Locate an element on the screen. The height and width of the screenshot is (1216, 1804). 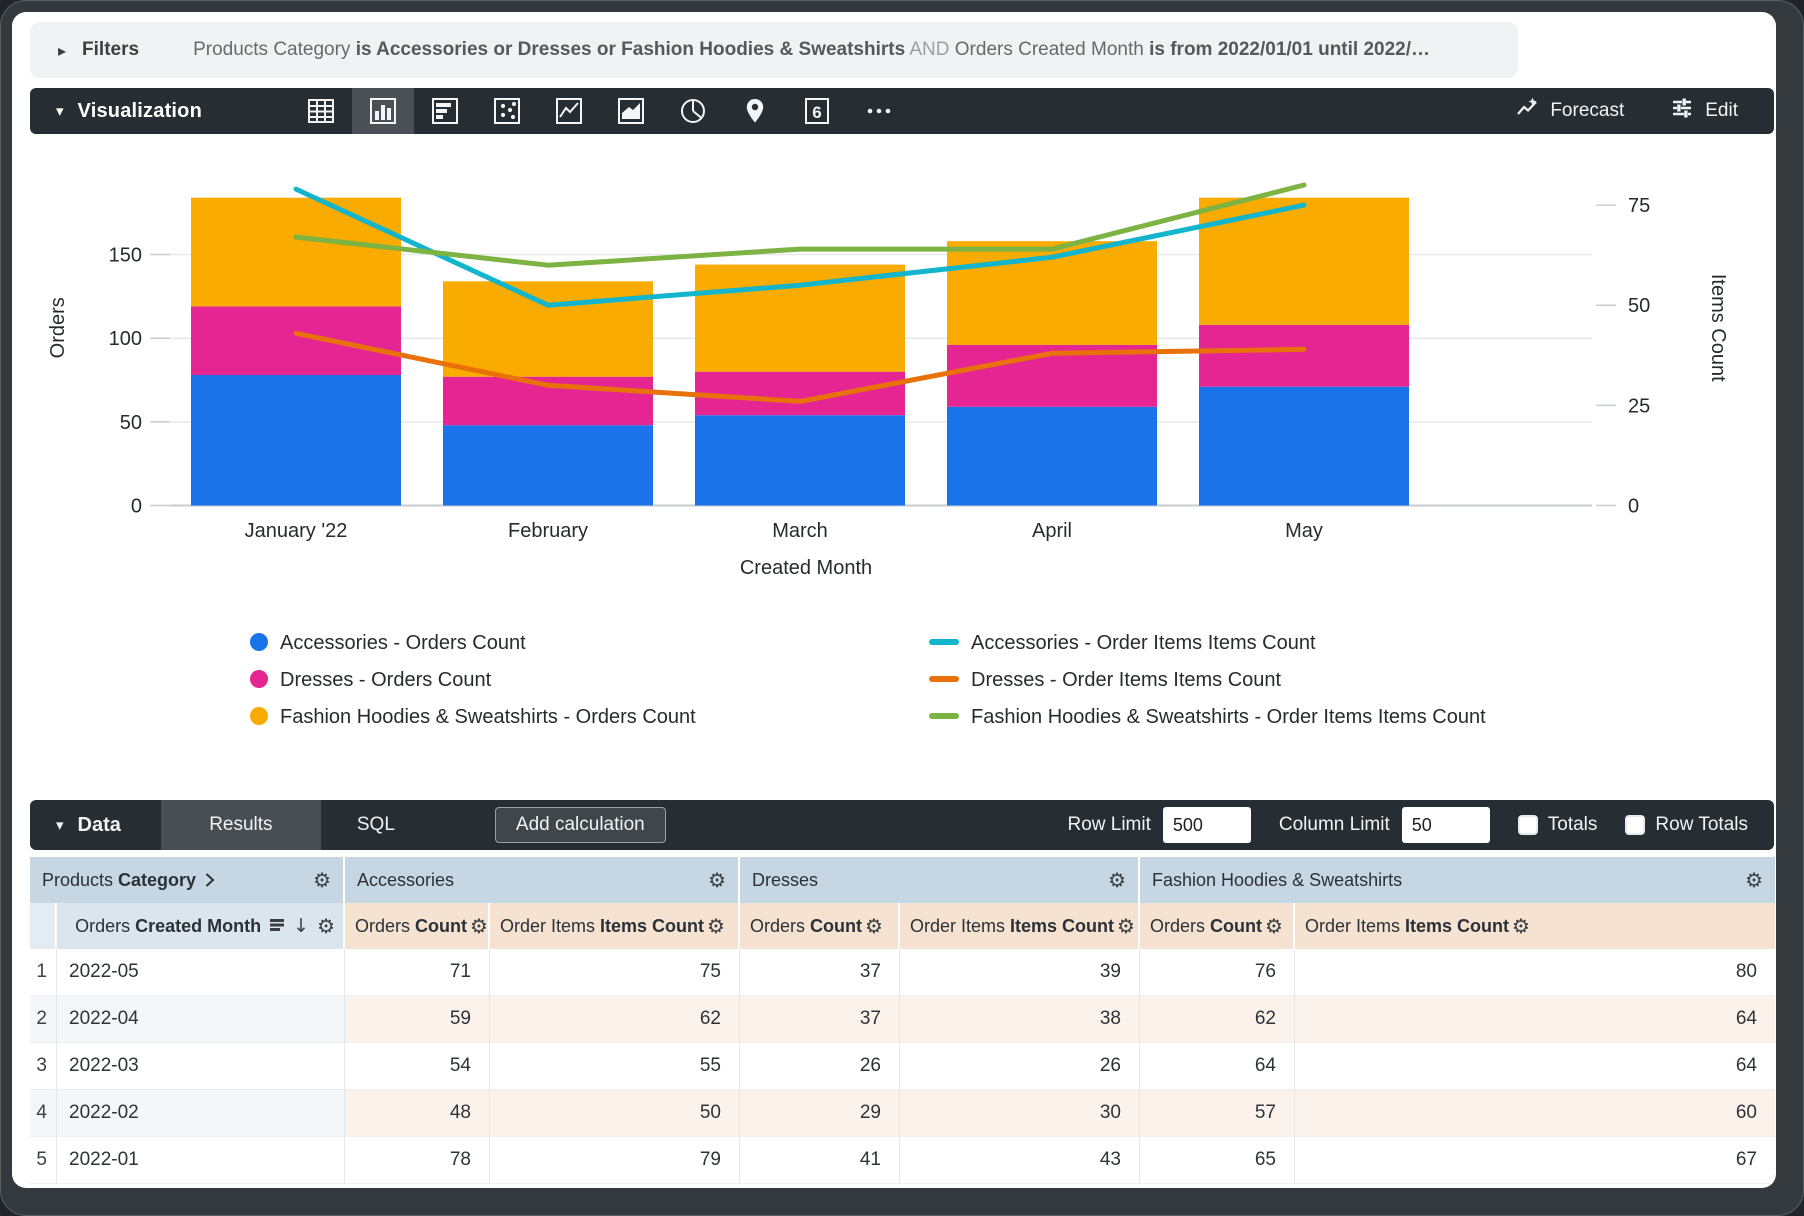
sort-desc-arrow-icon: ↓ is located at coordinates (301, 926).